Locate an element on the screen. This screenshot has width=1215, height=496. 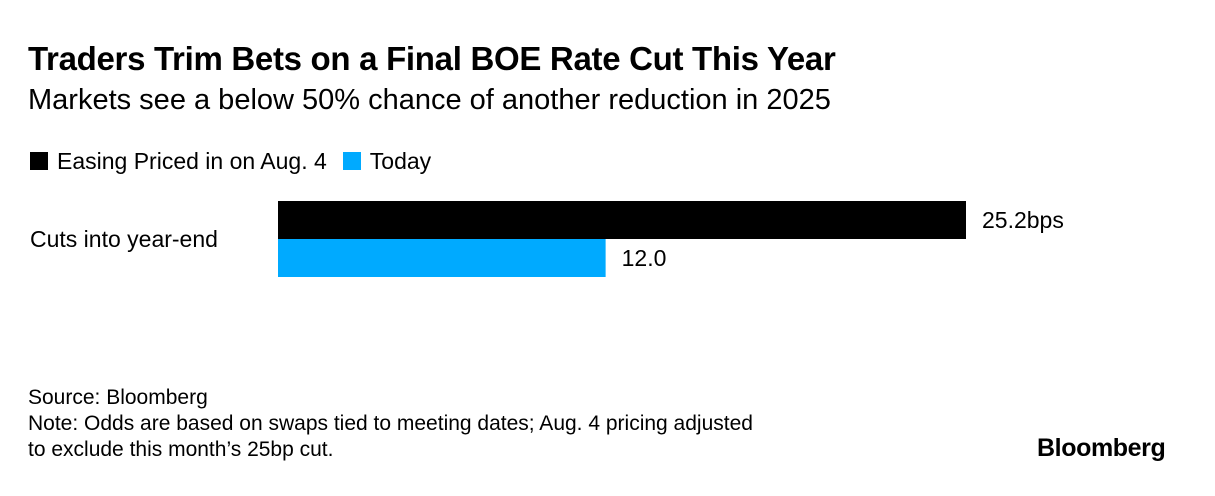
legend-label-today: Today is located at coordinates (400, 160).